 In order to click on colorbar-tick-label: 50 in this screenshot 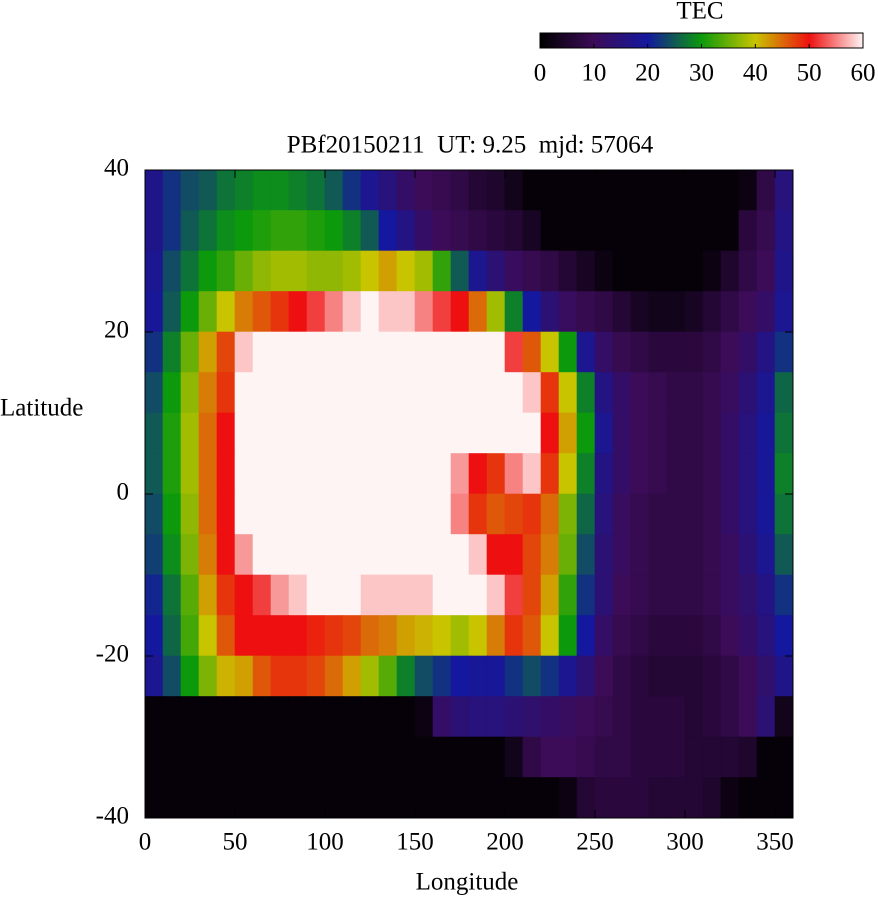, I will do `click(809, 73)`.